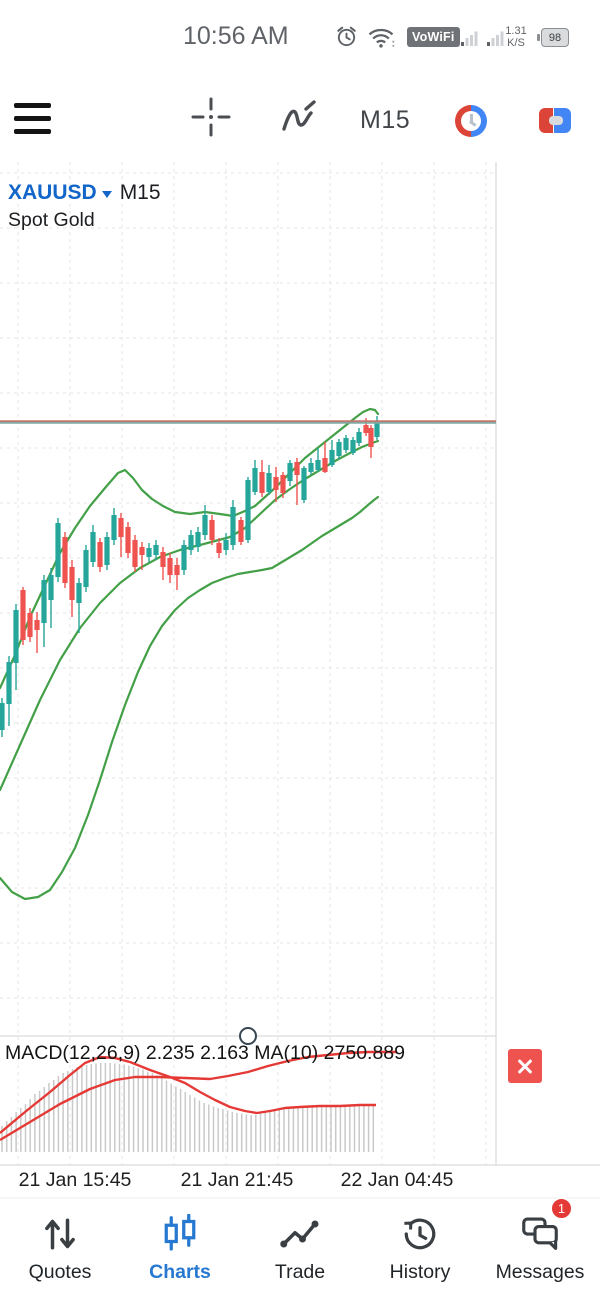  Describe the element at coordinates (540, 1233) in the screenshot. I see `messages-icon` at that location.